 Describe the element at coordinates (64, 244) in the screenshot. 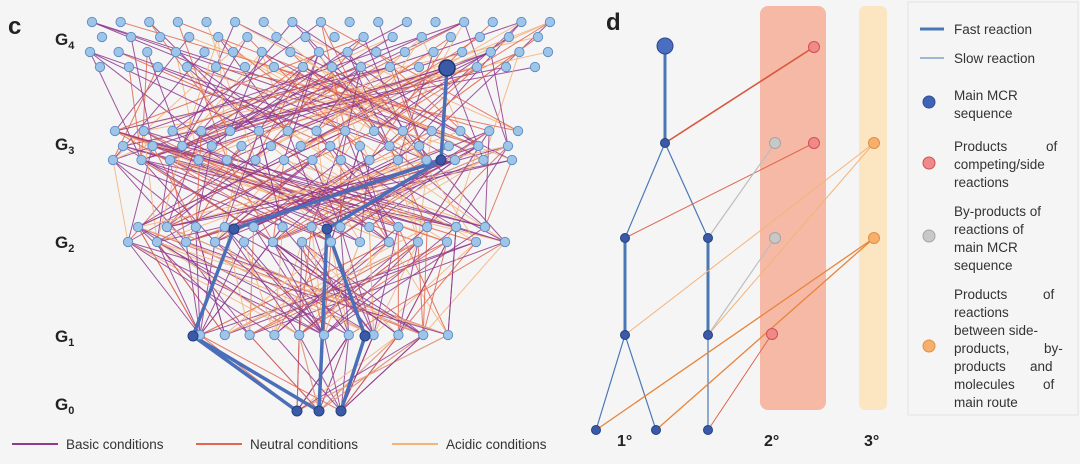

I see `gen-label-g2: G2` at that location.